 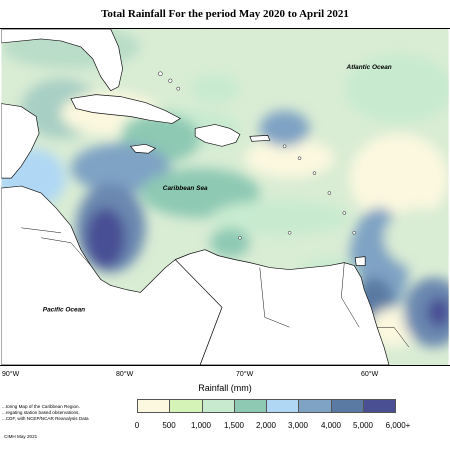 What do you see at coordinates (370, 374) in the screenshot?
I see `longitude-label-60w: 60°W` at bounding box center [370, 374].